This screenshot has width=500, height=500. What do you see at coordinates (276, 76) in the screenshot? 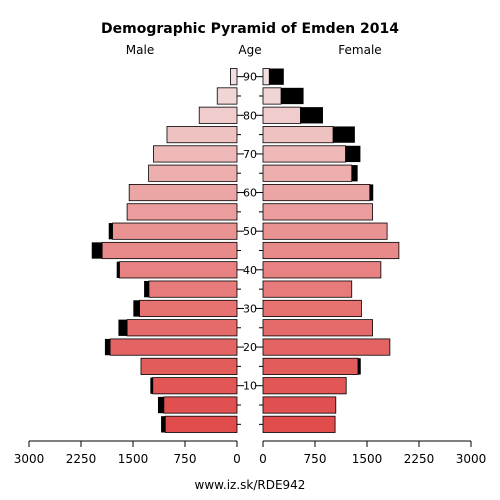
I see `female-foreign-bar-90+` at bounding box center [276, 76].